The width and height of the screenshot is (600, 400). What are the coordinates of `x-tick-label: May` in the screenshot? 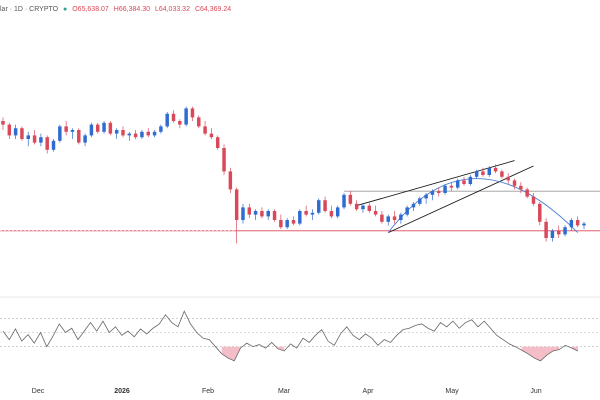 It's located at (452, 391).